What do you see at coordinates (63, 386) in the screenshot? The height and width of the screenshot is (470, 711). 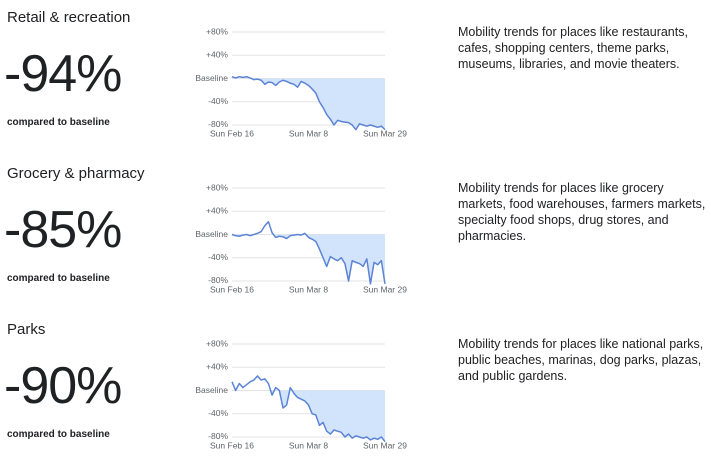 I see `headline-value: -90%` at bounding box center [63, 386].